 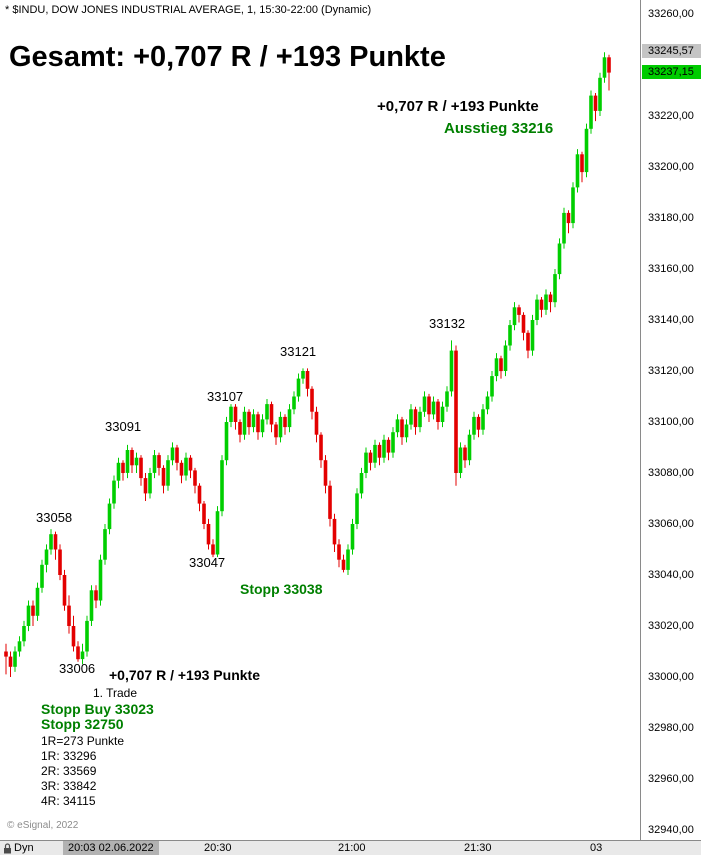 I want to click on chart-annotation: 3R: 33842, so click(x=69, y=786).